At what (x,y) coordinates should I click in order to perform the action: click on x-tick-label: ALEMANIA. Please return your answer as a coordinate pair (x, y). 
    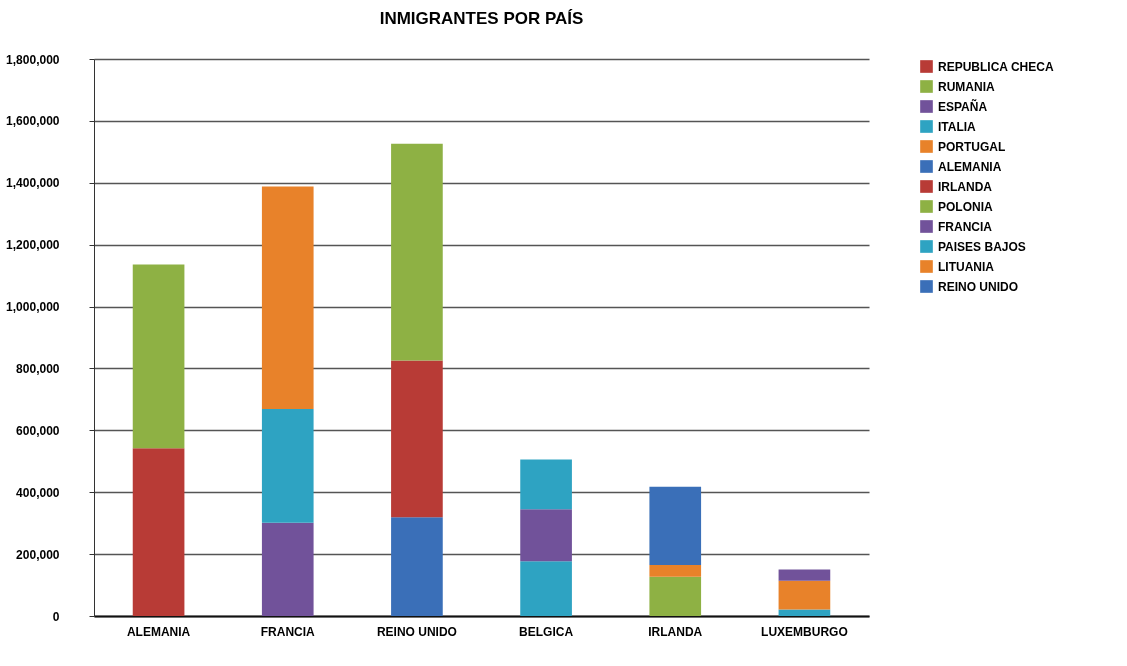
    Looking at the image, I should click on (158, 631).